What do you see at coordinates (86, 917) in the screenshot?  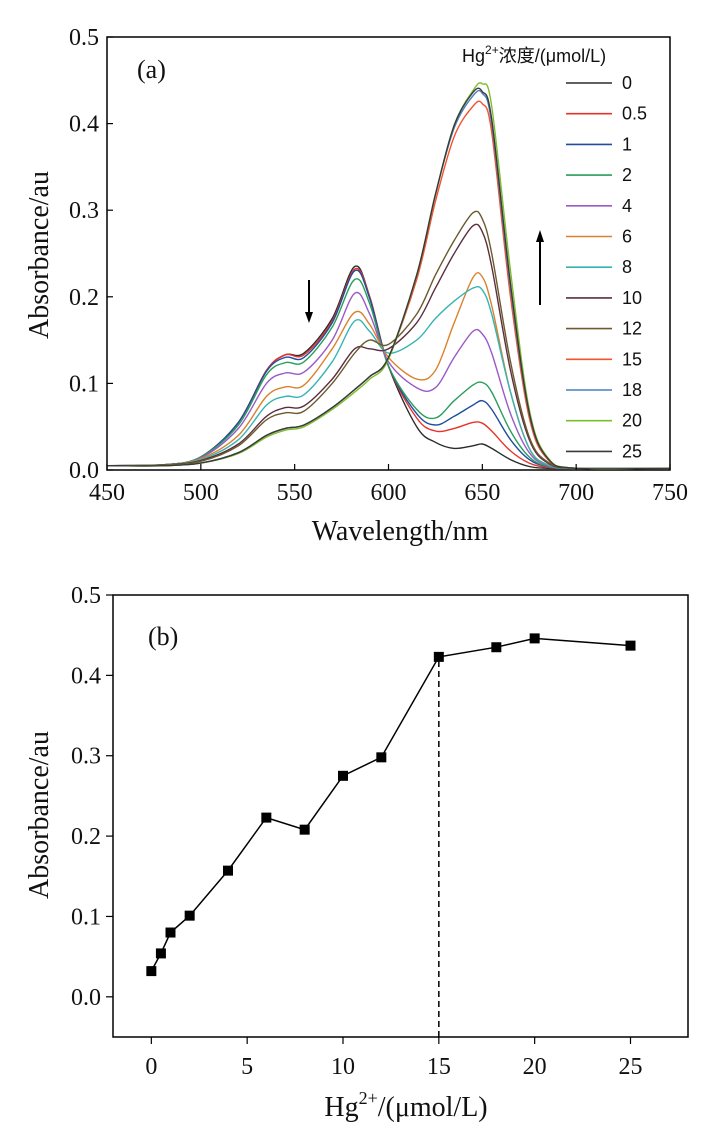 I see `y-tick-label-b: 0.1` at bounding box center [86, 917].